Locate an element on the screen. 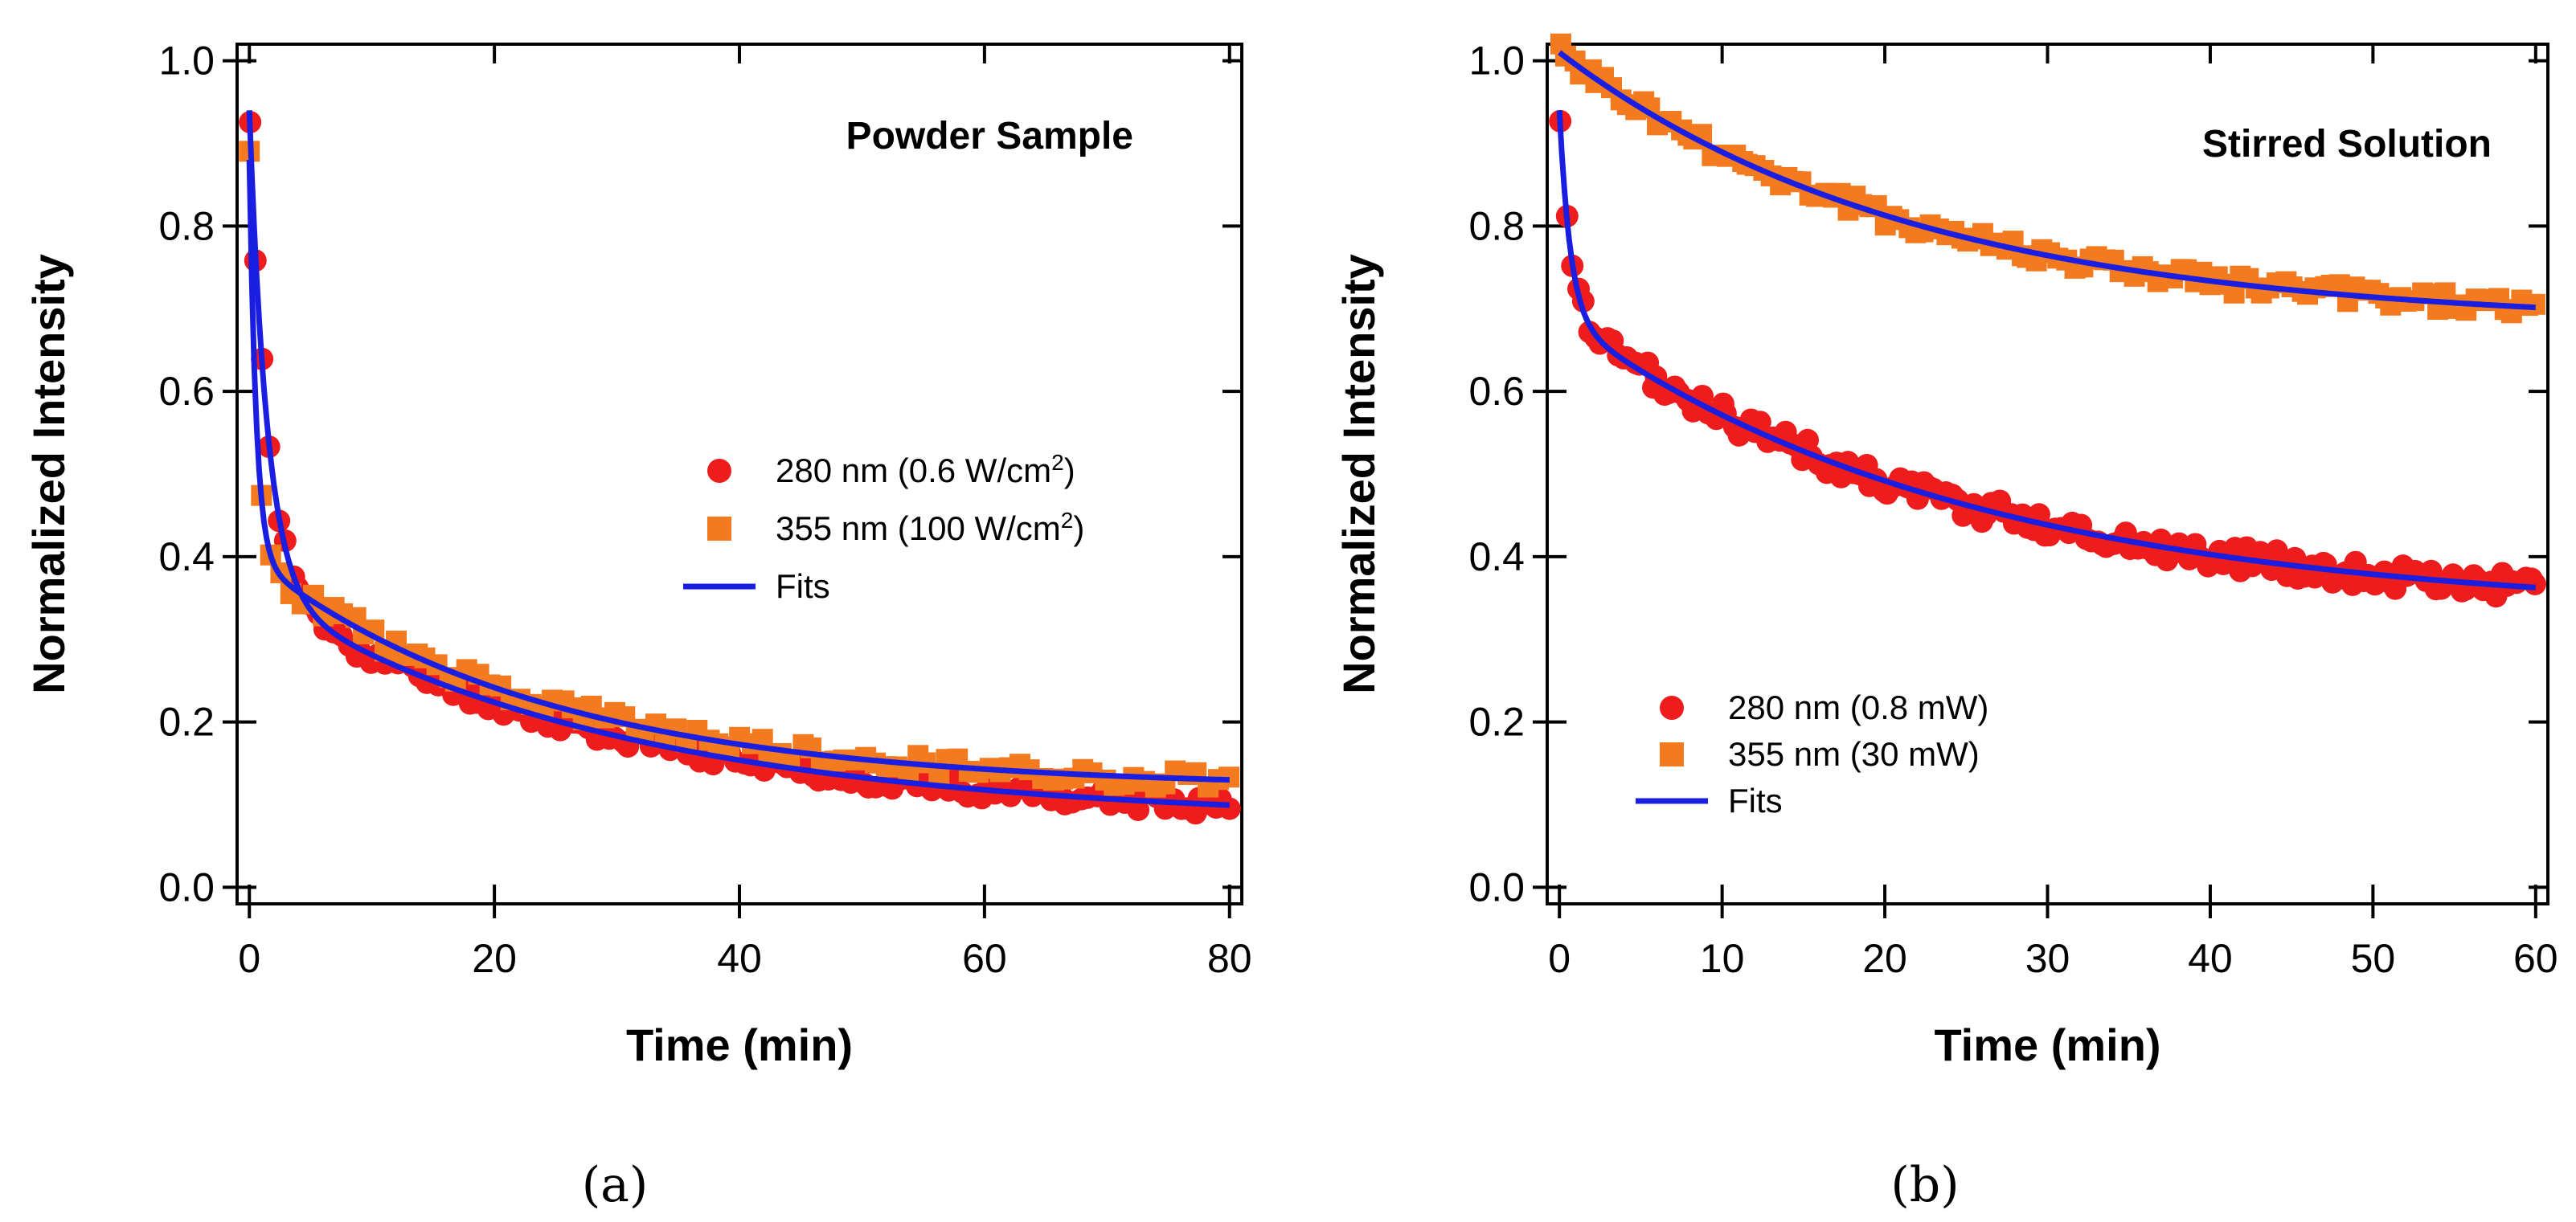  caption-a: (a) is located at coordinates (615, 1185).